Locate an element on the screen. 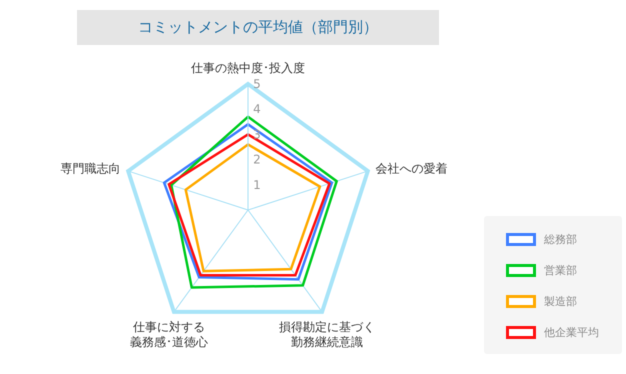 The image size is (626, 374). legend-label: 製造部 is located at coordinates (560, 301).